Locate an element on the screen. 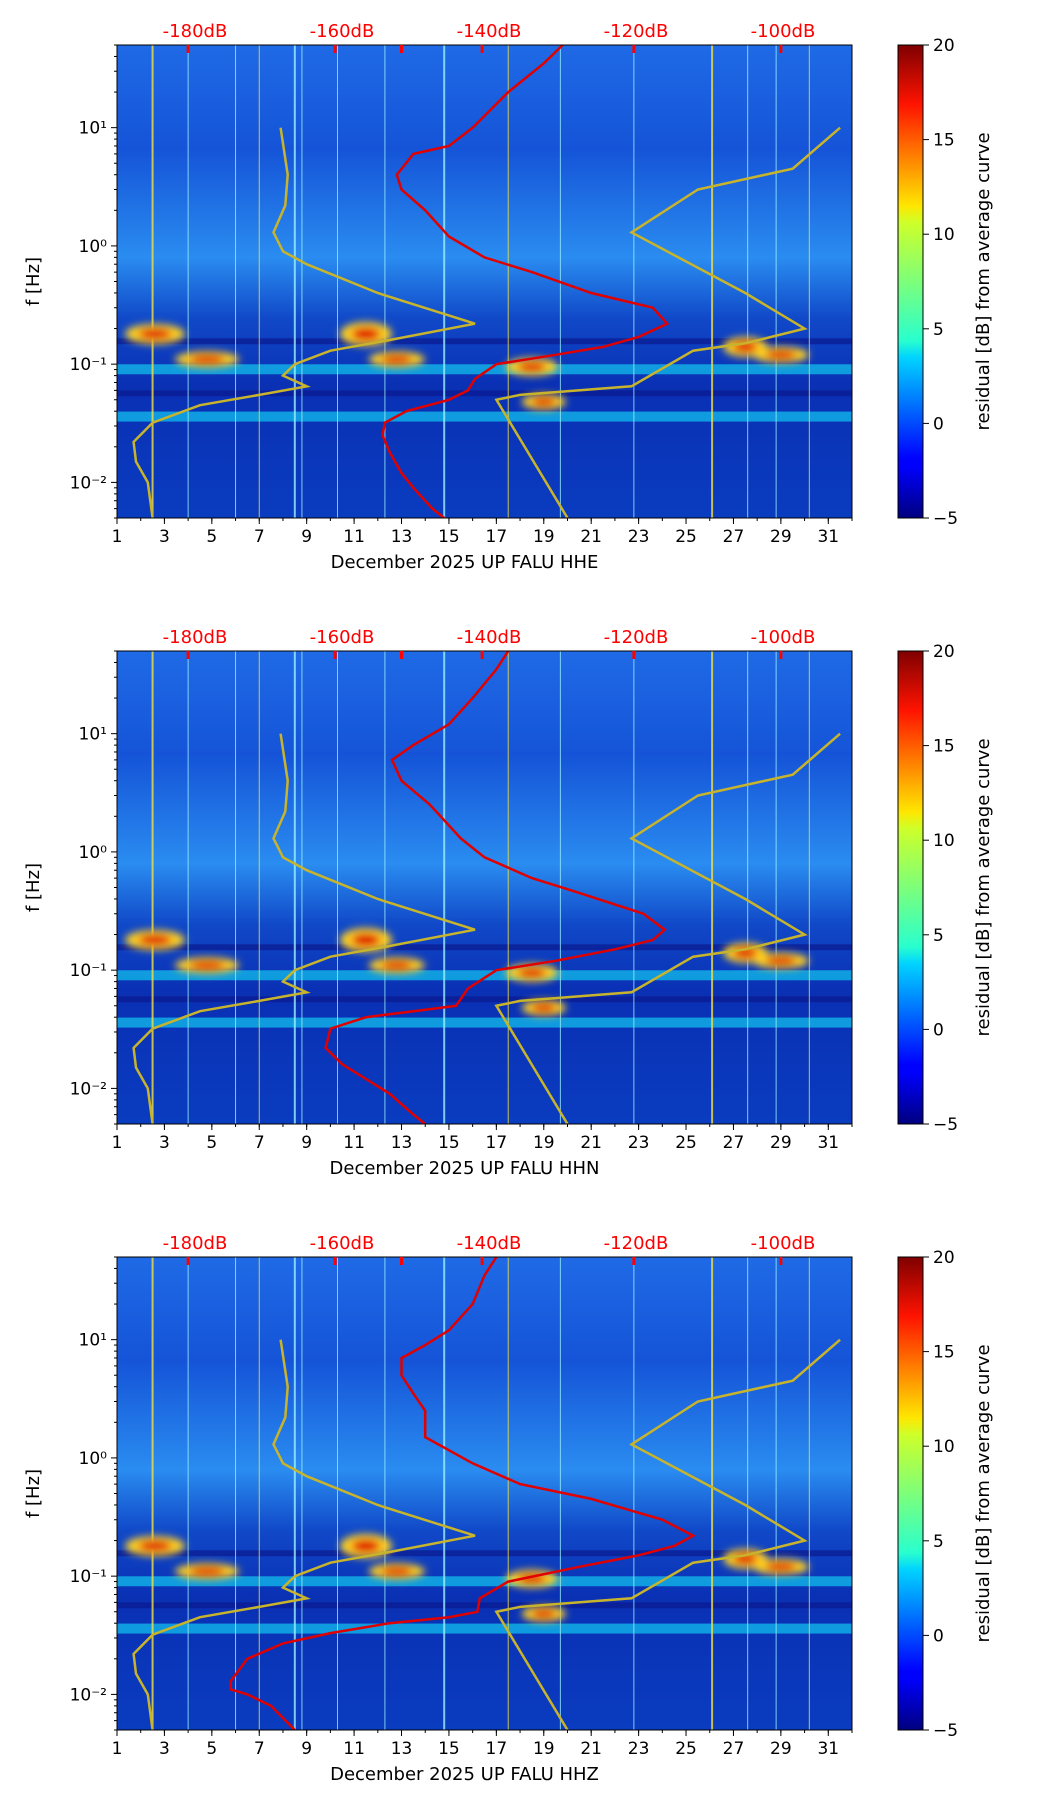 The width and height of the screenshot is (1052, 1810). psd-curve-line is located at coordinates (525, 281).